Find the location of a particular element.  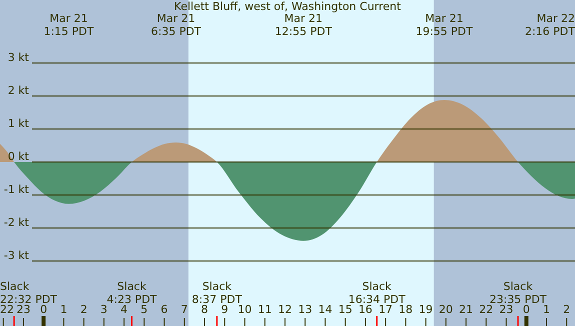

annotation: Mar 21 19:55 PDT is located at coordinates (445, 25).